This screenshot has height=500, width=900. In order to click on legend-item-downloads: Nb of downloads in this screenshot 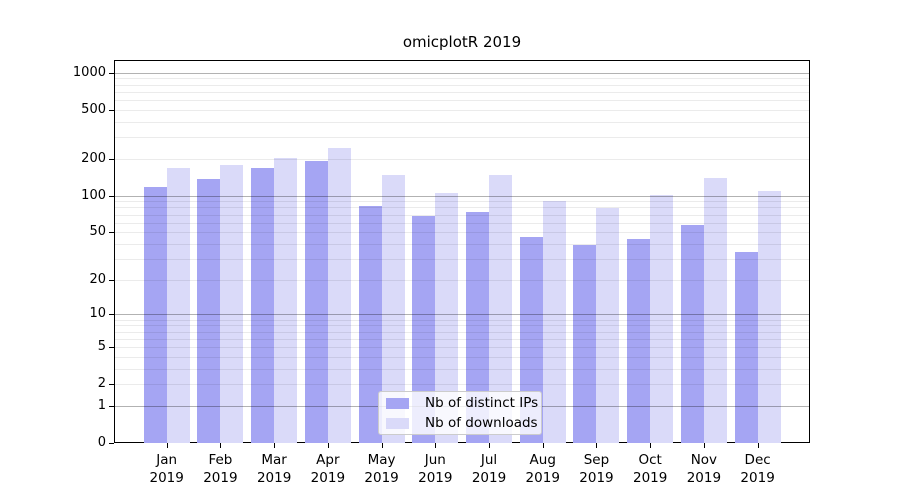, I will do `click(463, 423)`.